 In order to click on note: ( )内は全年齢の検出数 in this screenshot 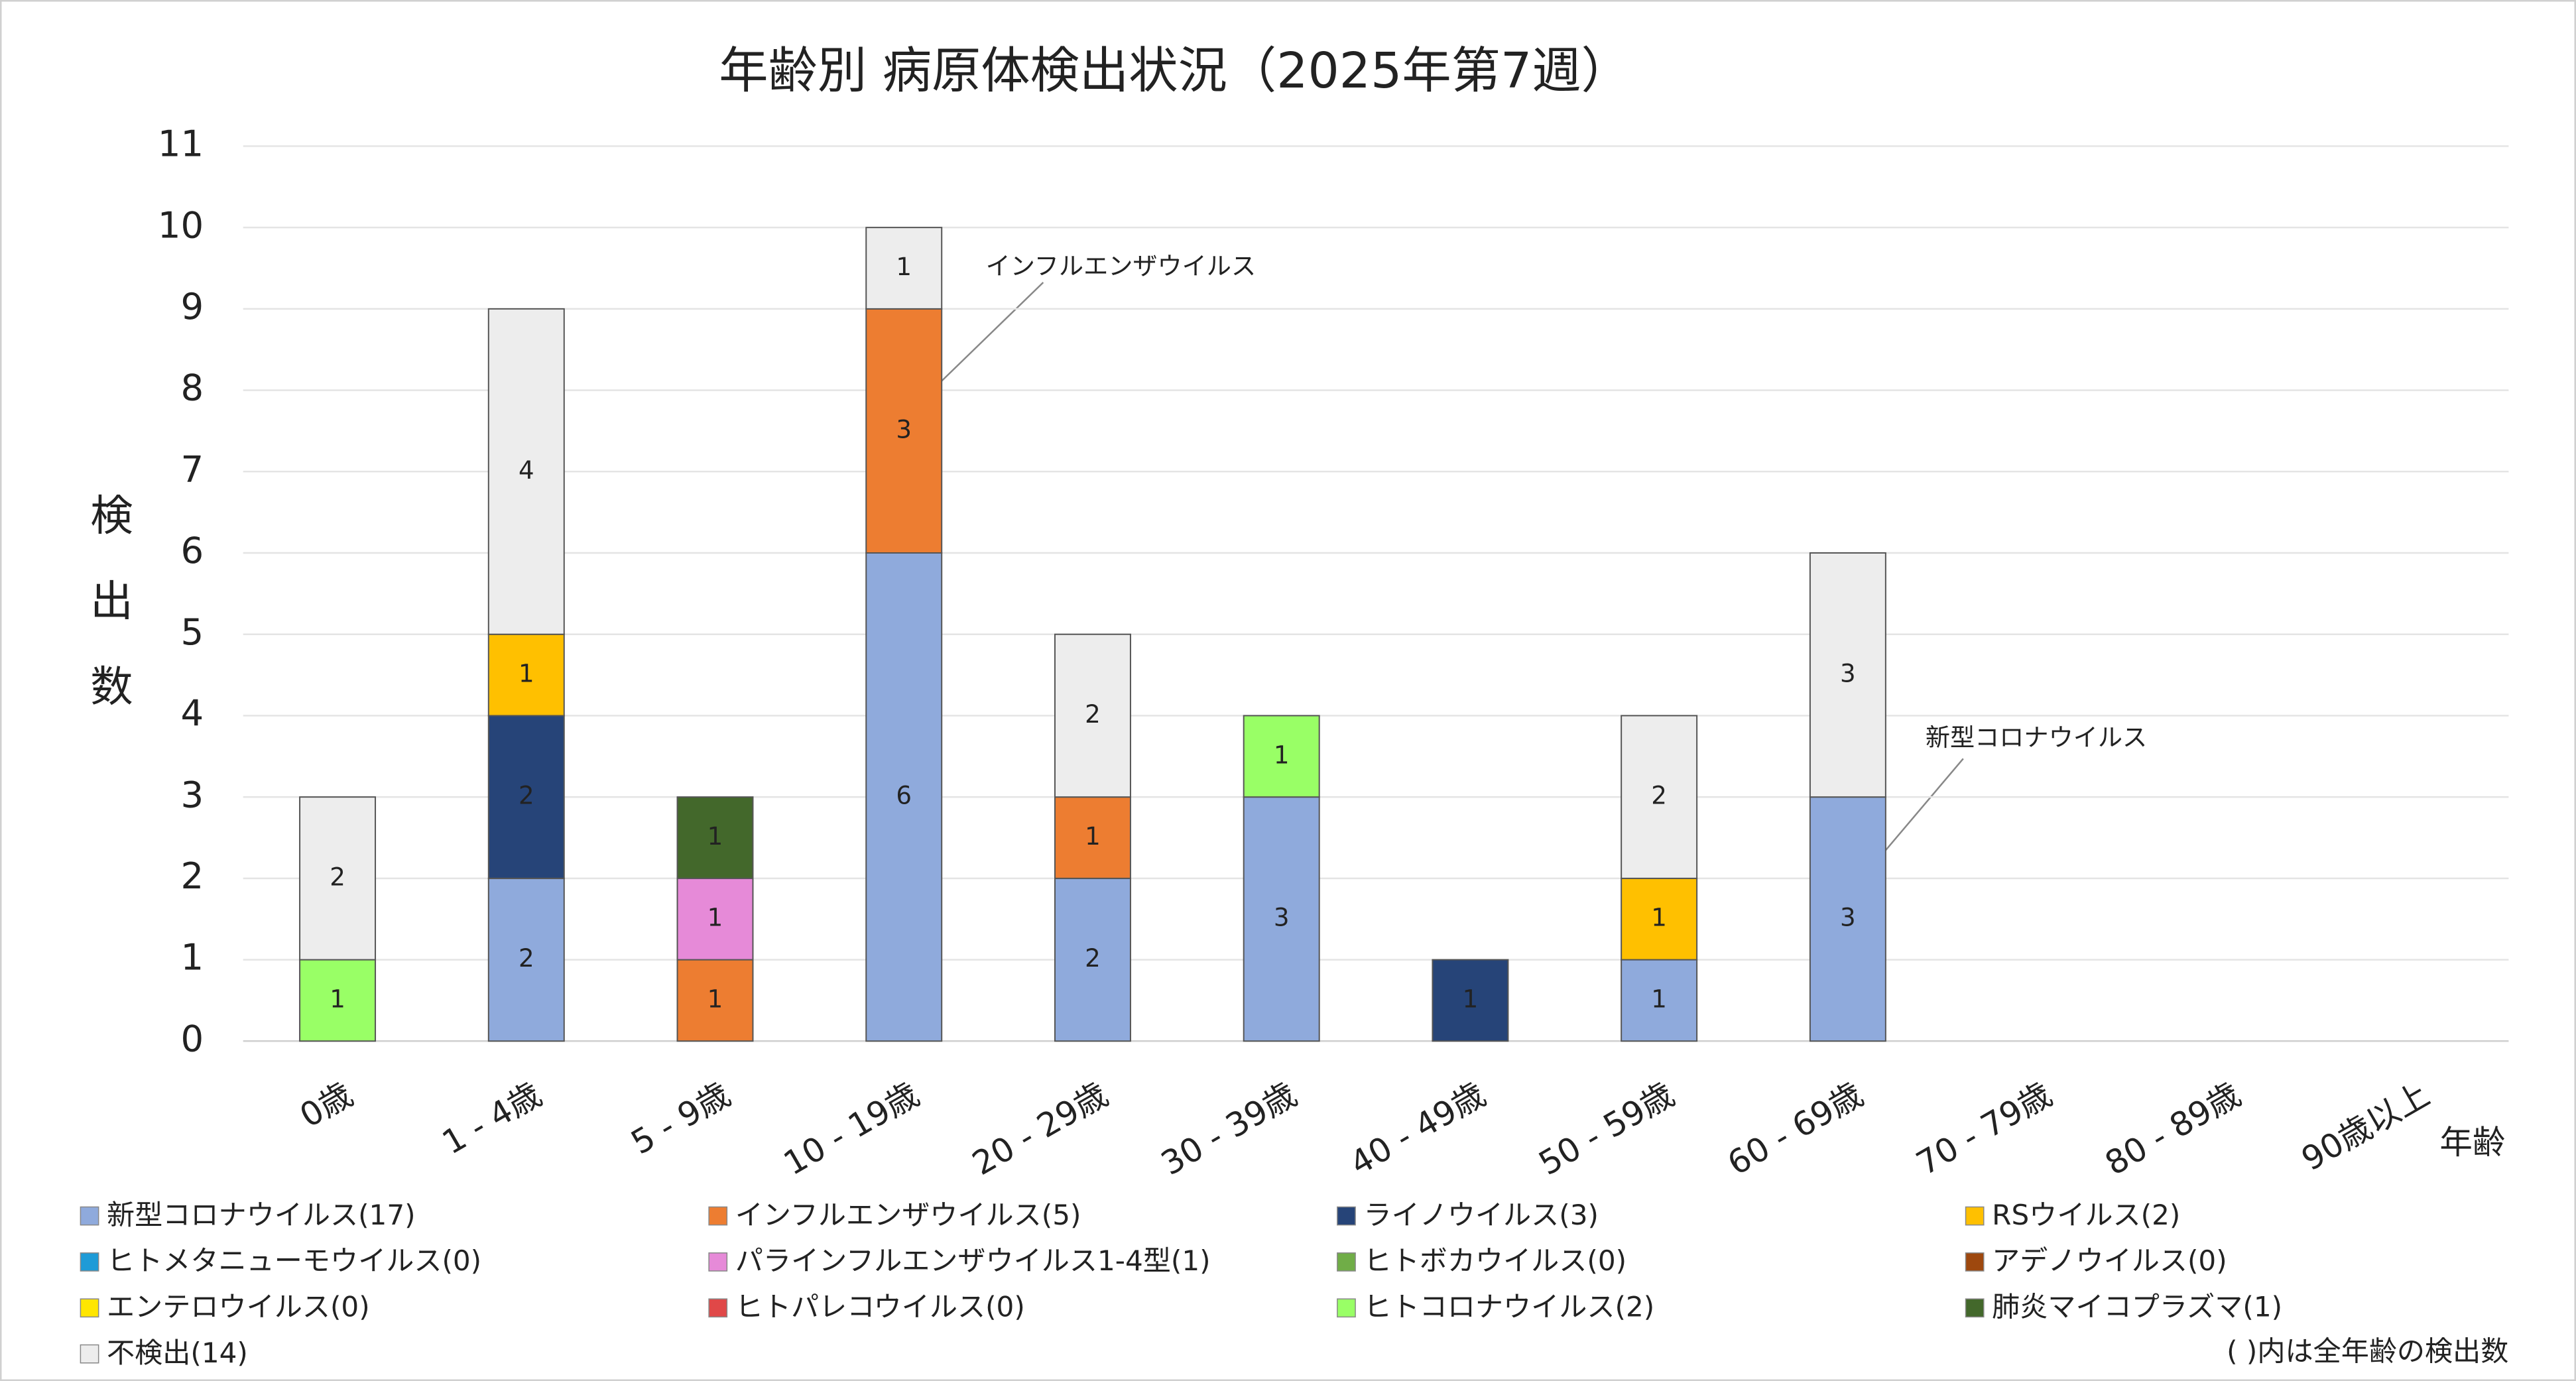, I will do `click(2367, 1351)`.